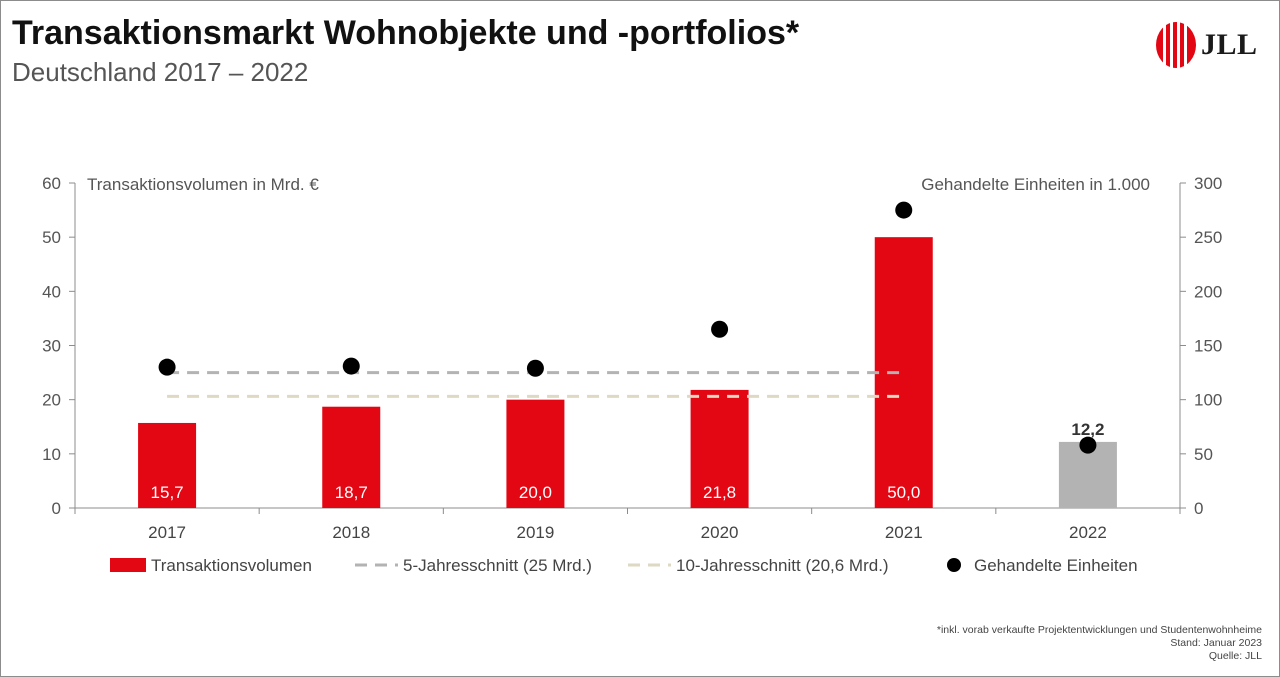  What do you see at coordinates (1208, 346) in the screenshot?
I see `y-right-tick-label: 150` at bounding box center [1208, 346].